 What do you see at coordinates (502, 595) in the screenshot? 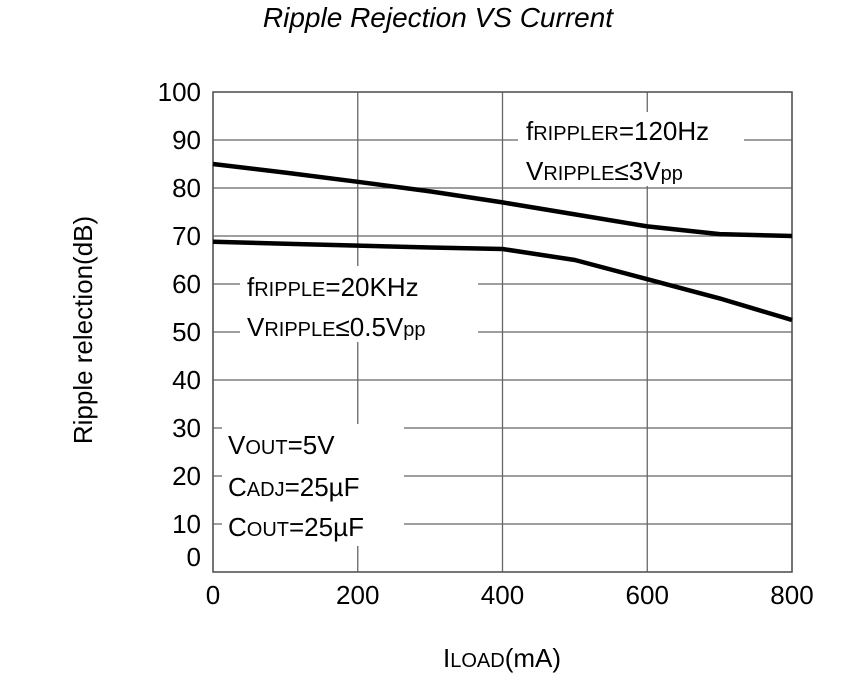
I see `x-tick-label: 400` at bounding box center [502, 595].